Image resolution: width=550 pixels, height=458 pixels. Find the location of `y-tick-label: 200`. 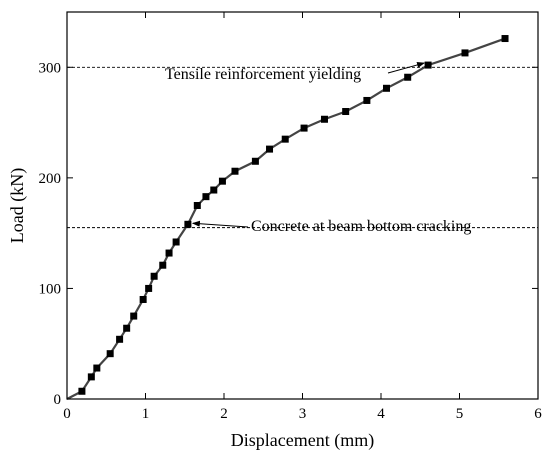

y-tick-label: 200 is located at coordinates (50, 179).